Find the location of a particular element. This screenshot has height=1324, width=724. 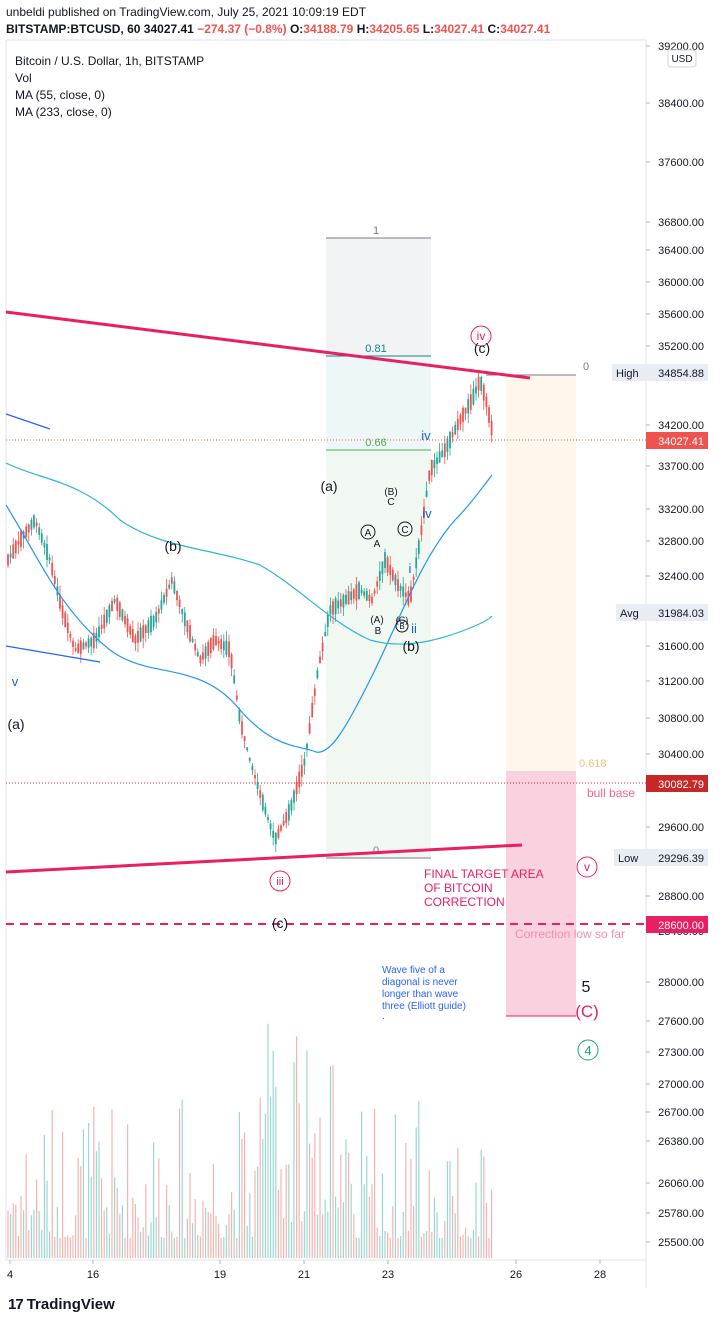

low-tag-bg is located at coordinates (661, 857).